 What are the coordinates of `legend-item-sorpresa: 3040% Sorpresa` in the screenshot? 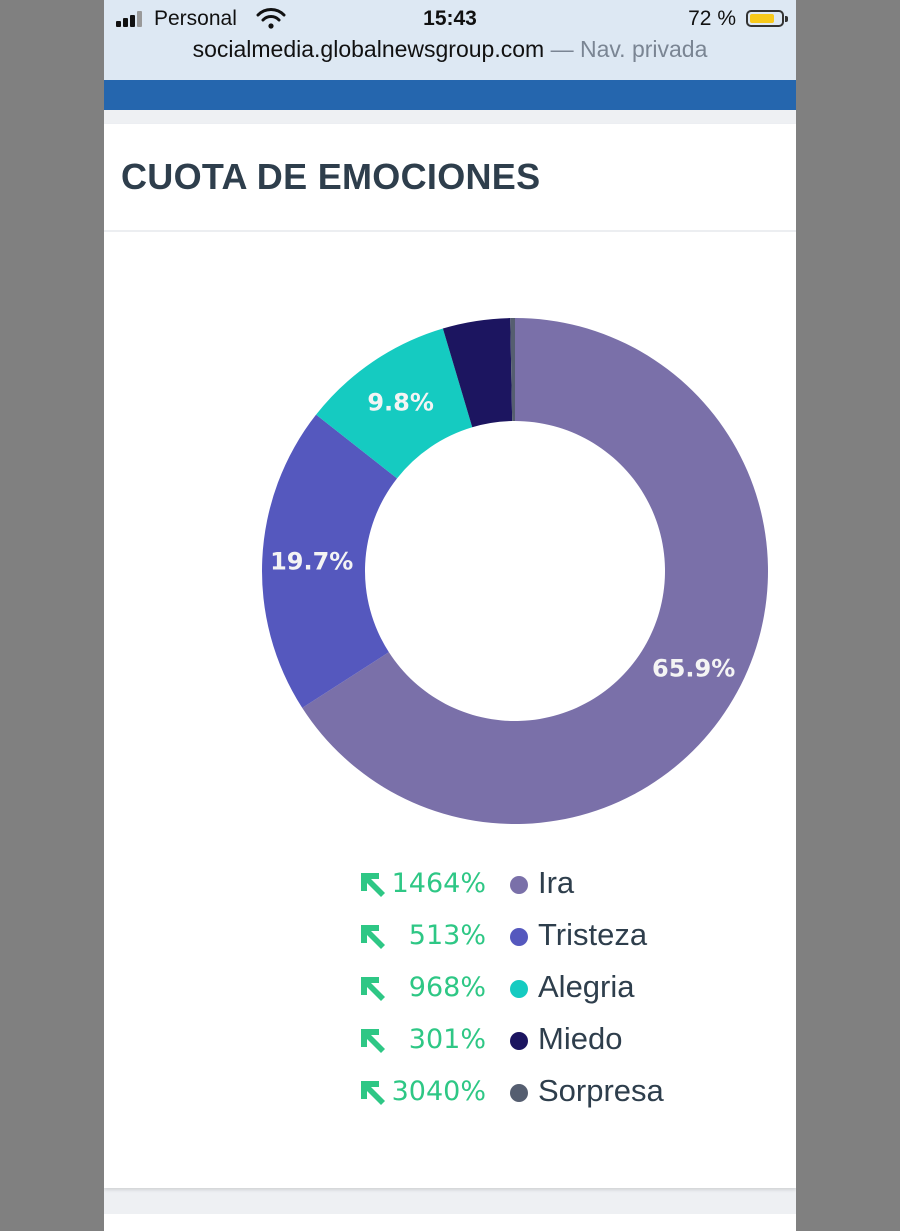 It's located at (558, 1098).